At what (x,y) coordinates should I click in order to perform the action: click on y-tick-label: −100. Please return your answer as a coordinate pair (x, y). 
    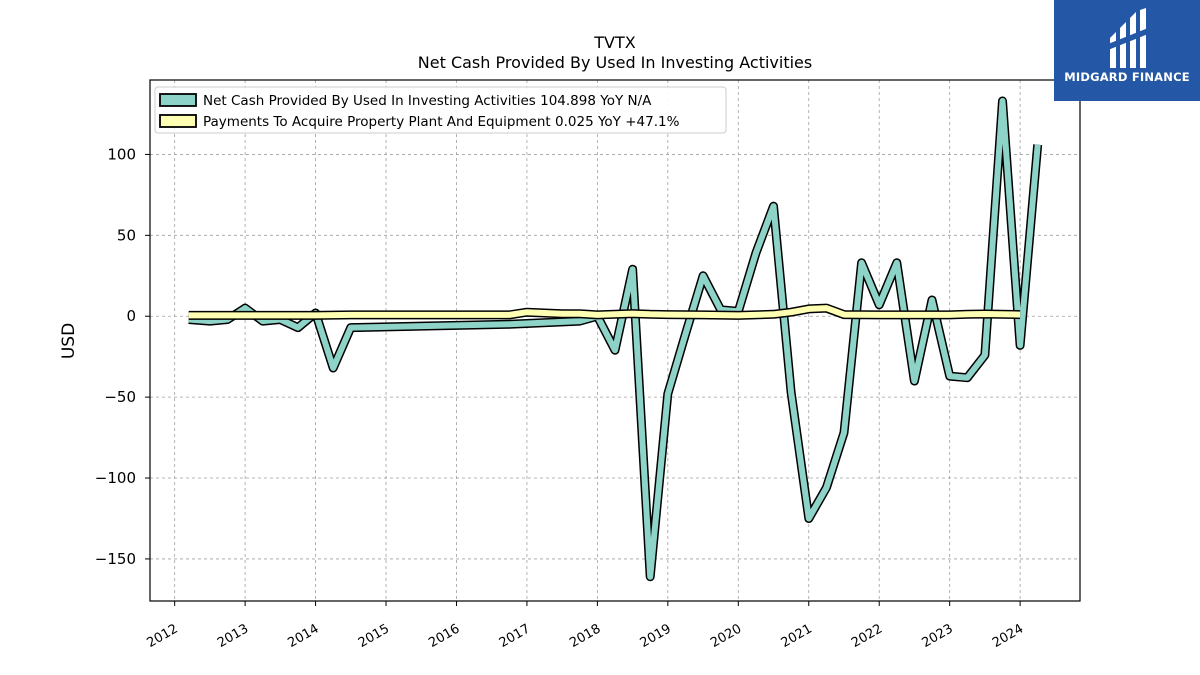
    Looking at the image, I should click on (115, 478).